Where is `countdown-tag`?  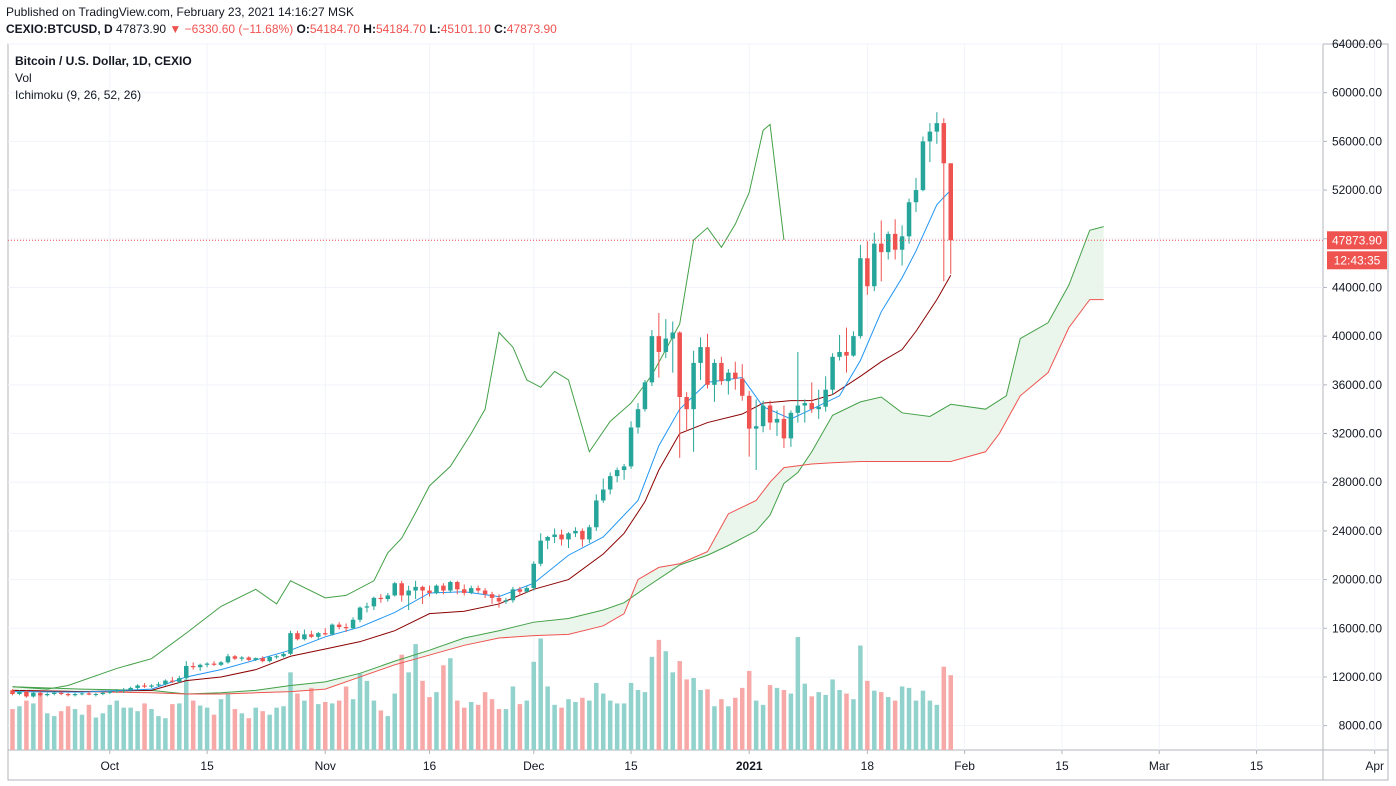 countdown-tag is located at coordinates (1357, 260).